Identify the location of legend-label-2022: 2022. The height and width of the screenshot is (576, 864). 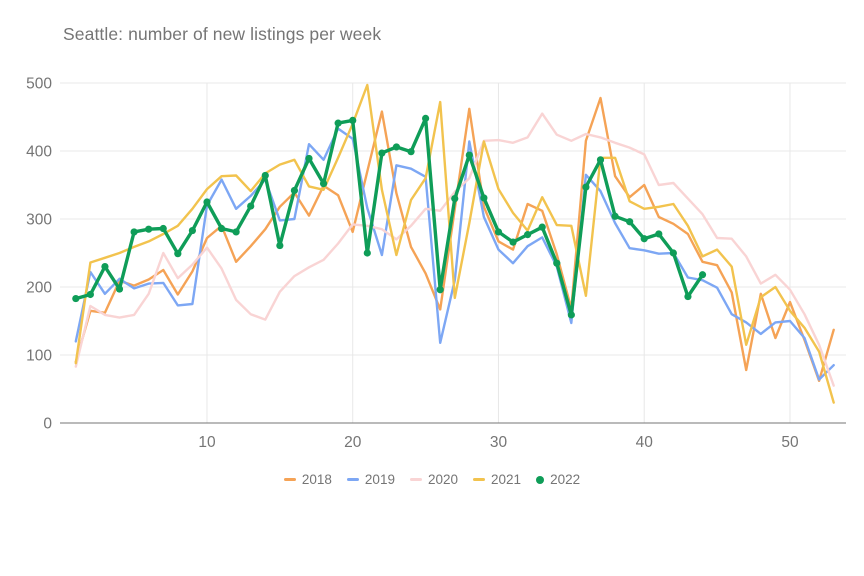
(565, 479).